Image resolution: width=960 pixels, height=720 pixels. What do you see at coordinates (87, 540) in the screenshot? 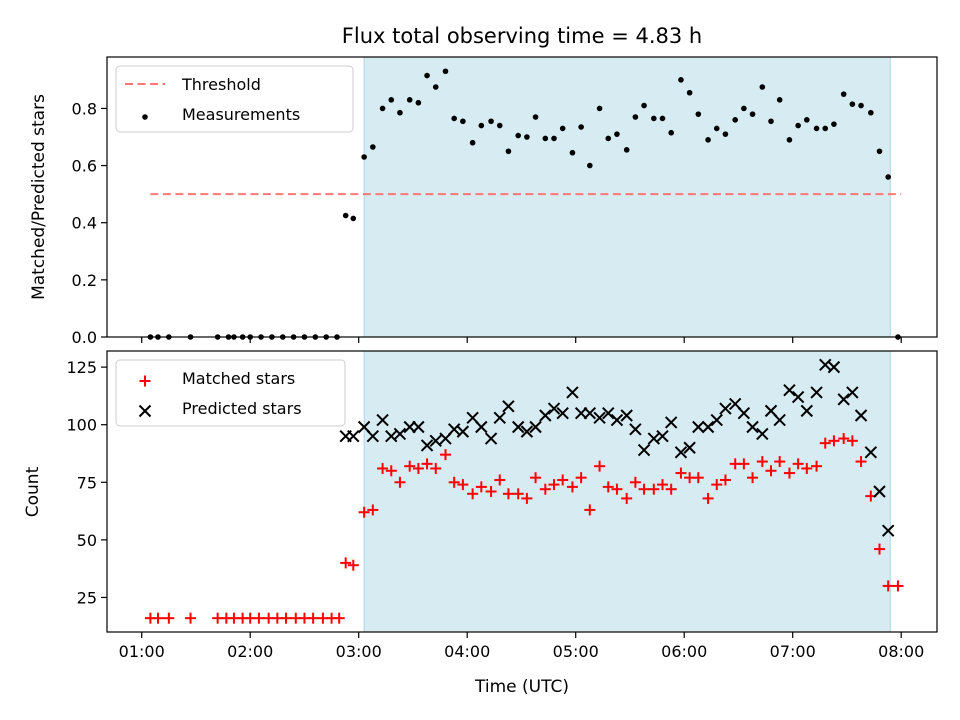
I see `y-tick-label: 50` at bounding box center [87, 540].